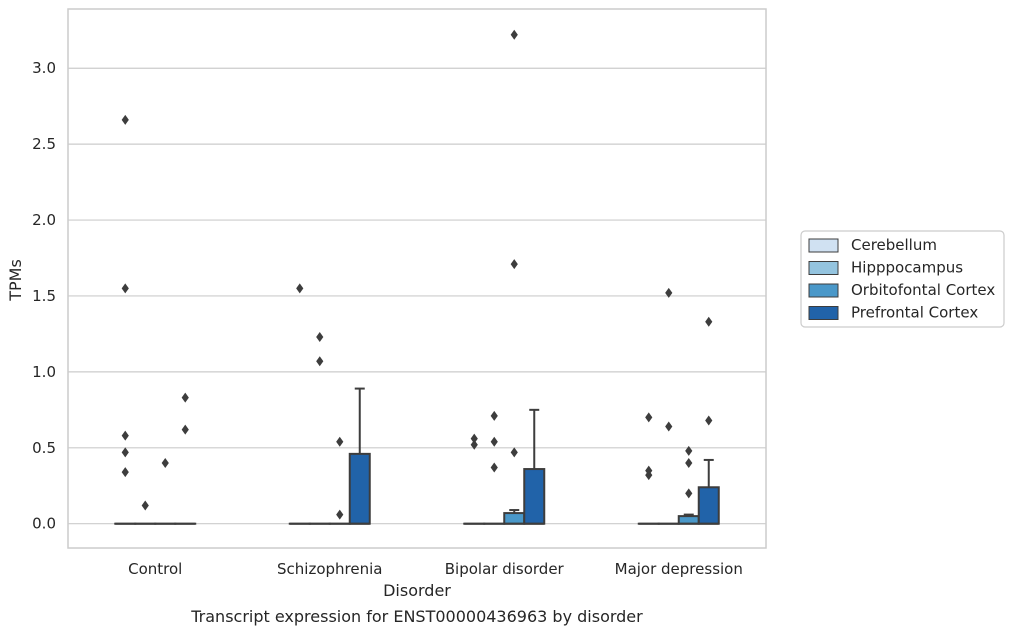  Describe the element at coordinates (44, 448) in the screenshot. I see `y-tick-label: 0.5` at that location.